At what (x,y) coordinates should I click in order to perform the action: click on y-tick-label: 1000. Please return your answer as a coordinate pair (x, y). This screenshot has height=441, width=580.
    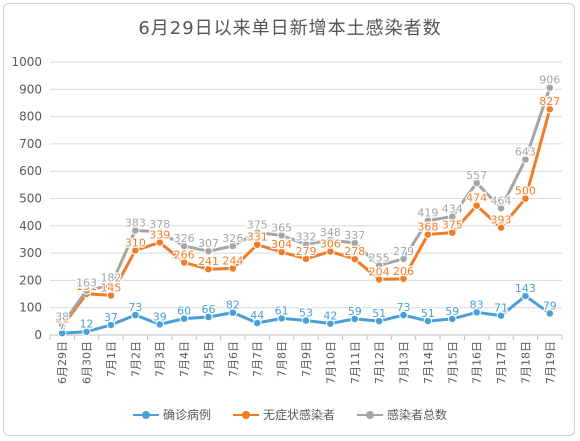
    Looking at the image, I should click on (26, 62).